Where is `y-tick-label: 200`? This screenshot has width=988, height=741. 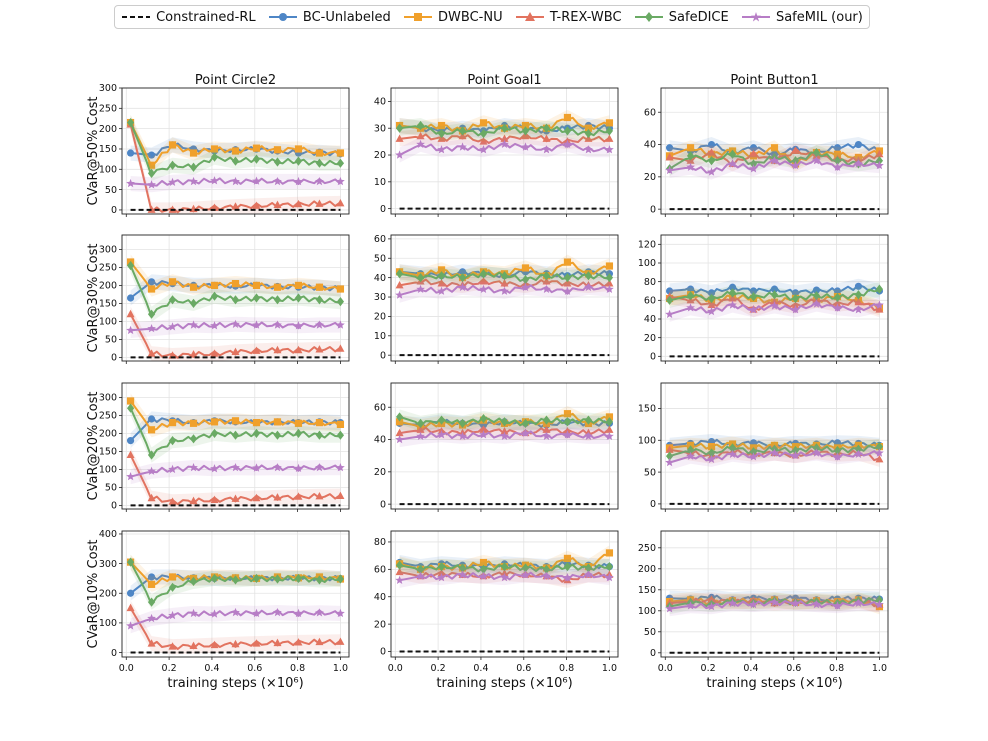 y-tick-label: 200 is located at coordinates (108, 129).